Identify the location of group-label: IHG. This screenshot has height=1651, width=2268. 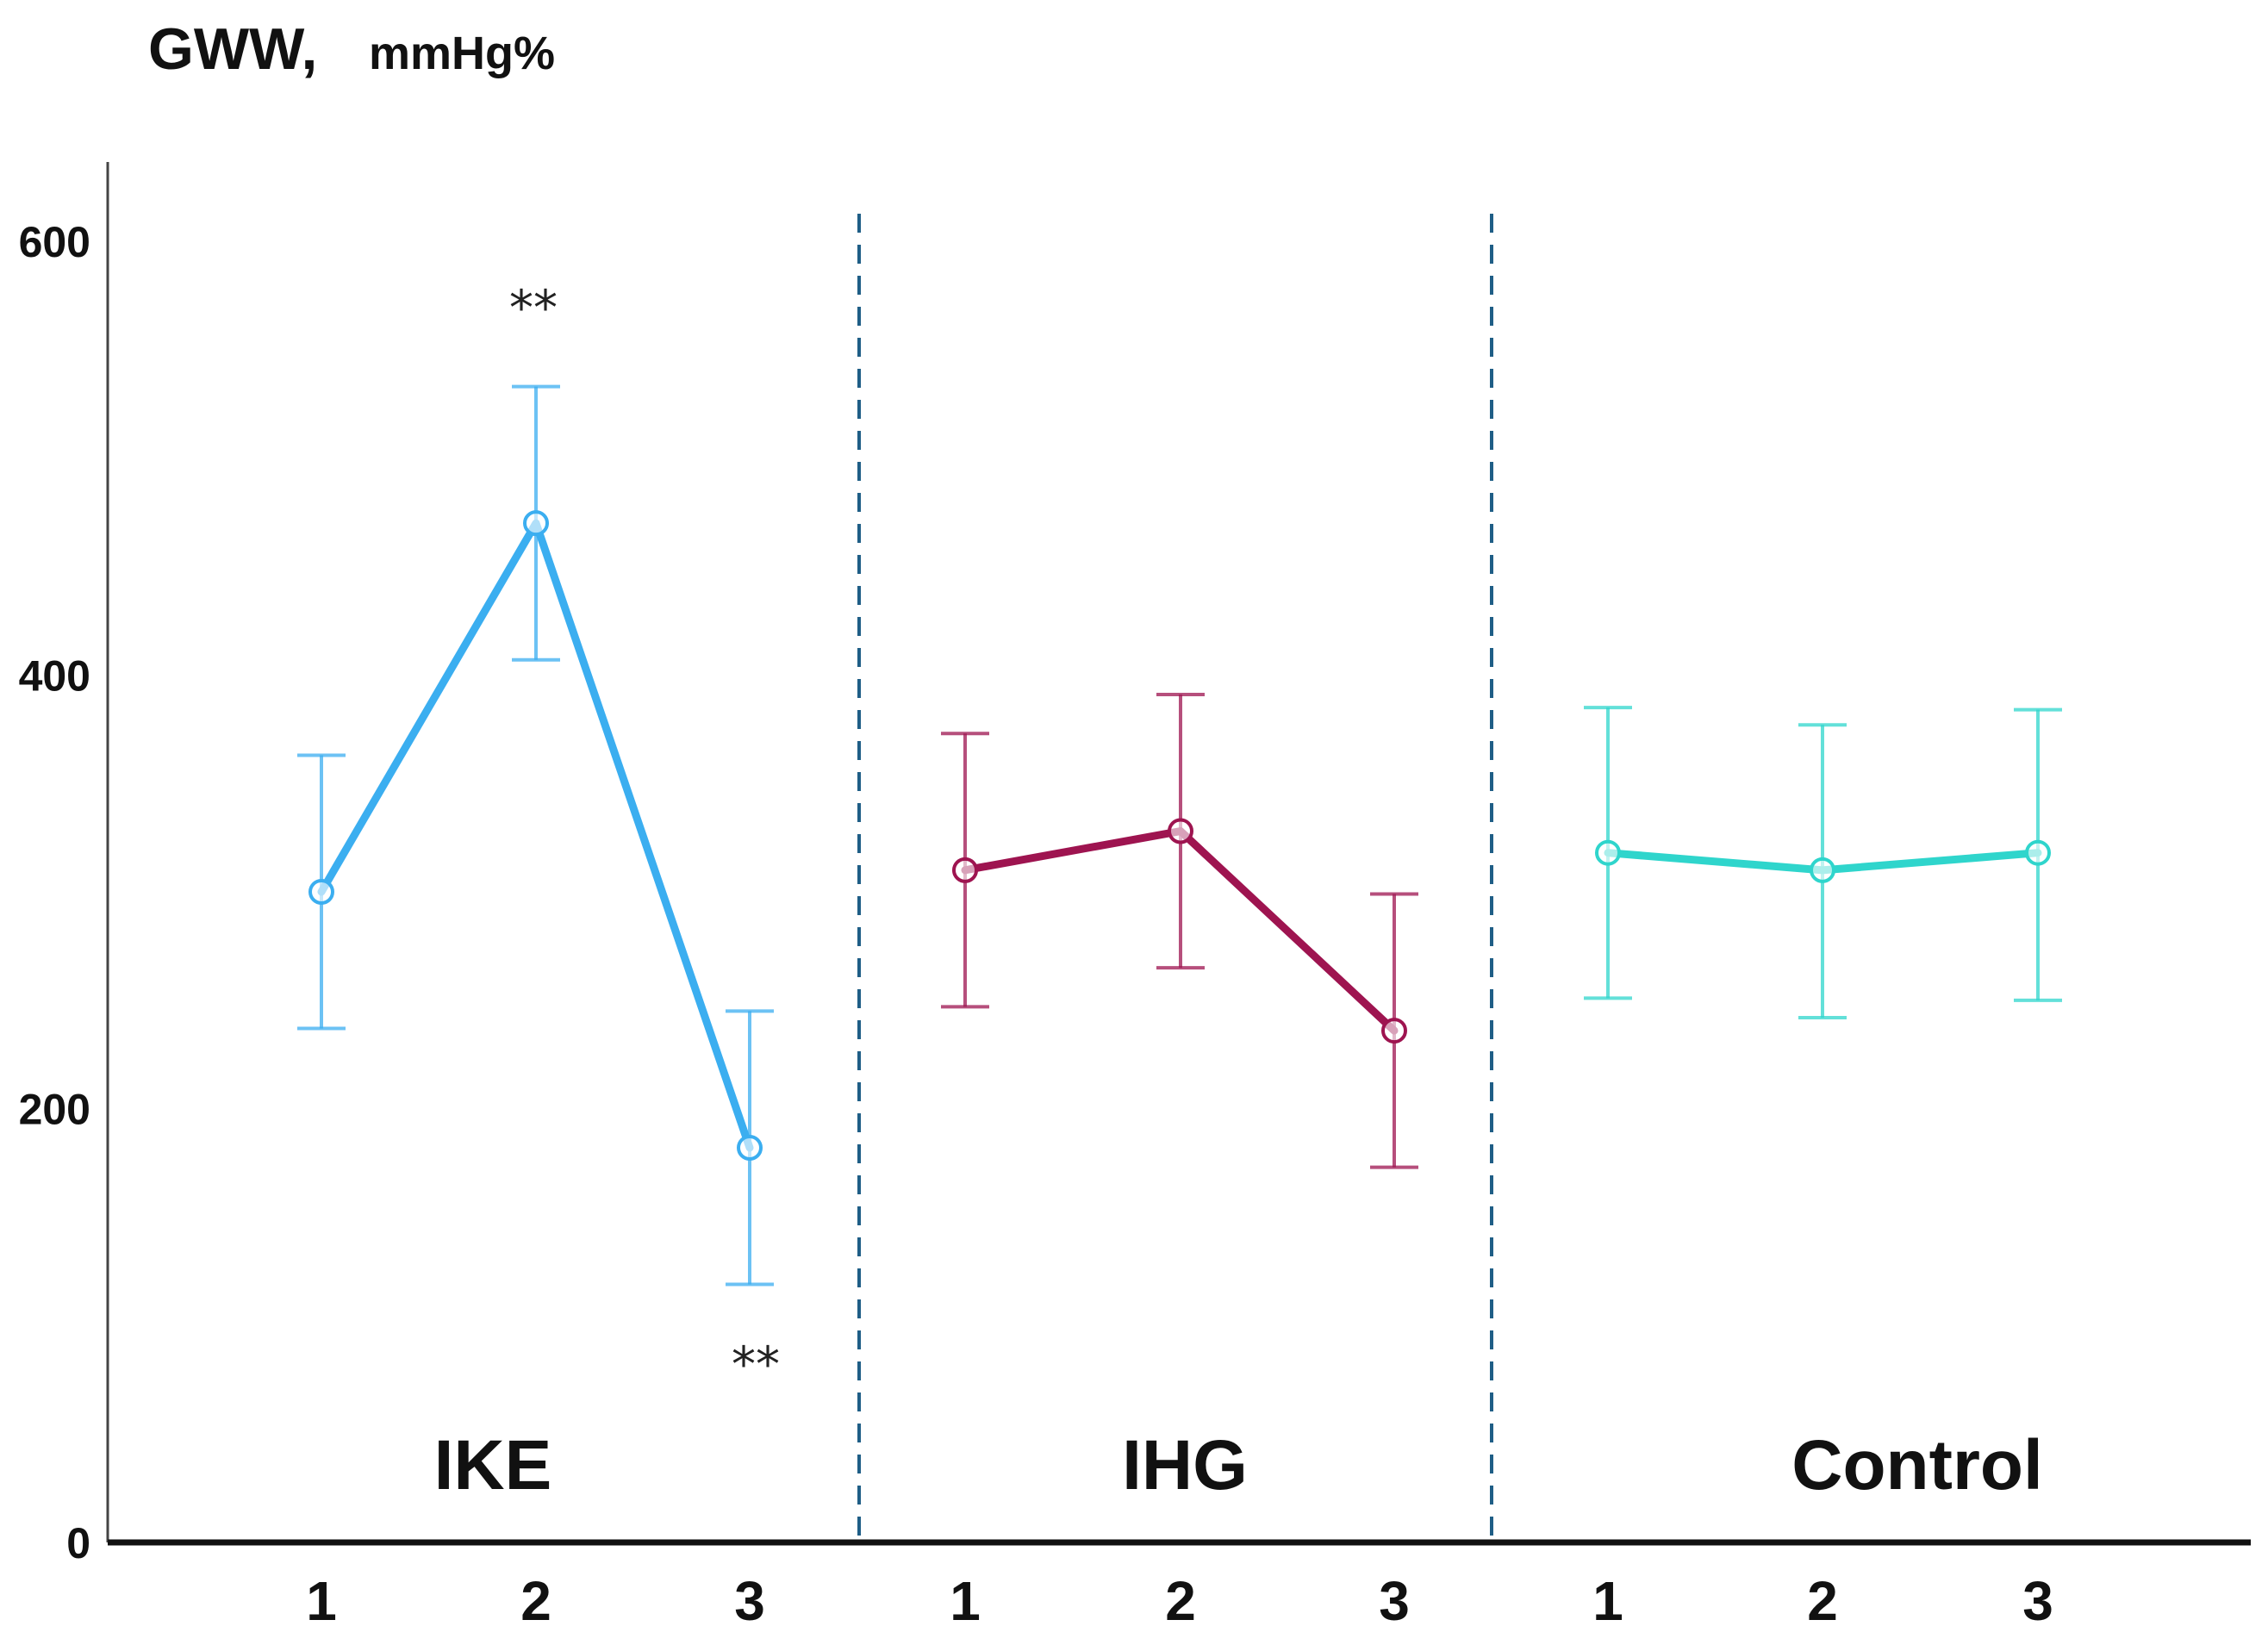
(1185, 1465).